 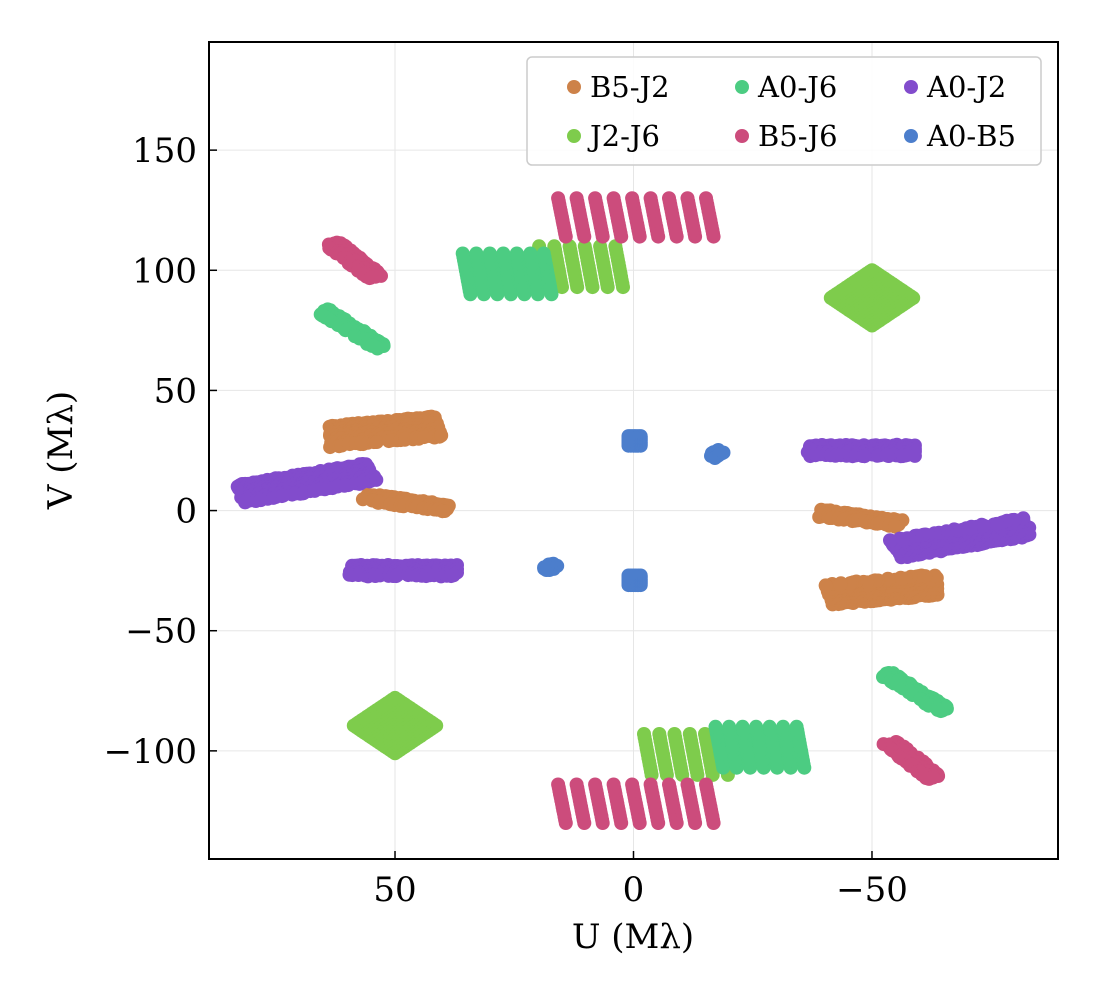 What do you see at coordinates (634, 890) in the screenshot?
I see `x-tick-label: 0` at bounding box center [634, 890].